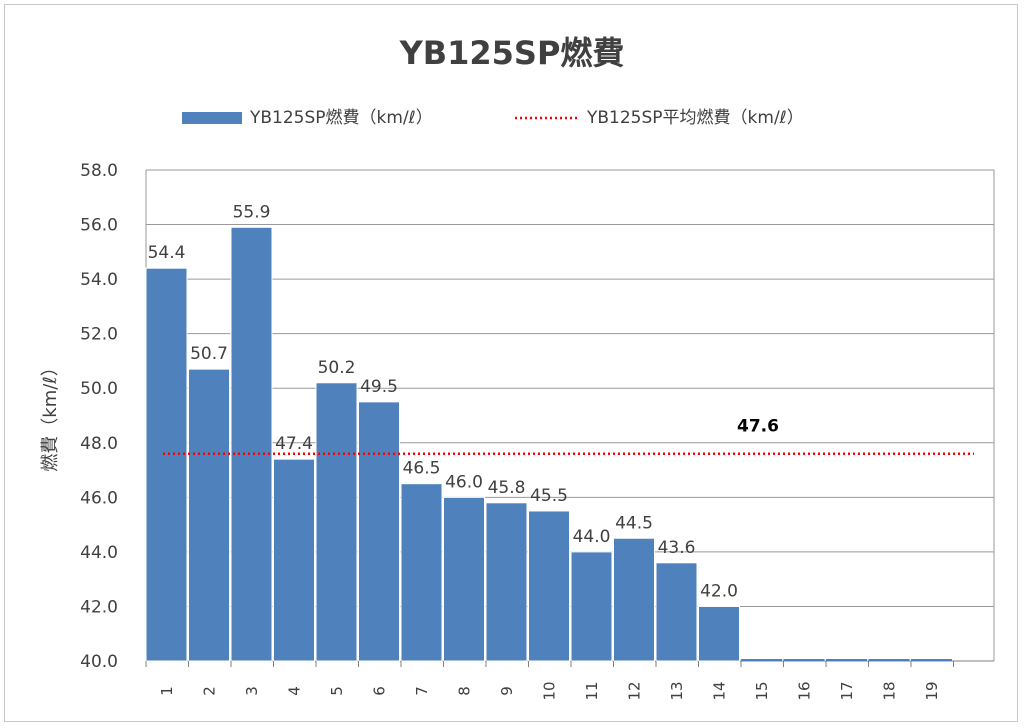  What do you see at coordinates (592, 690) in the screenshot?
I see `x-tick-label: 11` at bounding box center [592, 690].